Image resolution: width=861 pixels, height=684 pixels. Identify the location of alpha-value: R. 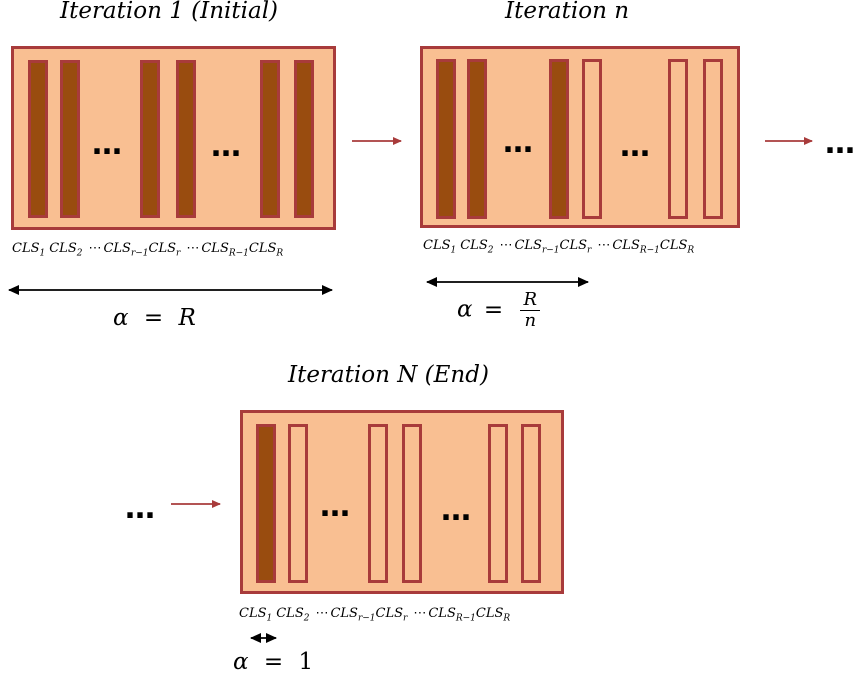
(187, 318).